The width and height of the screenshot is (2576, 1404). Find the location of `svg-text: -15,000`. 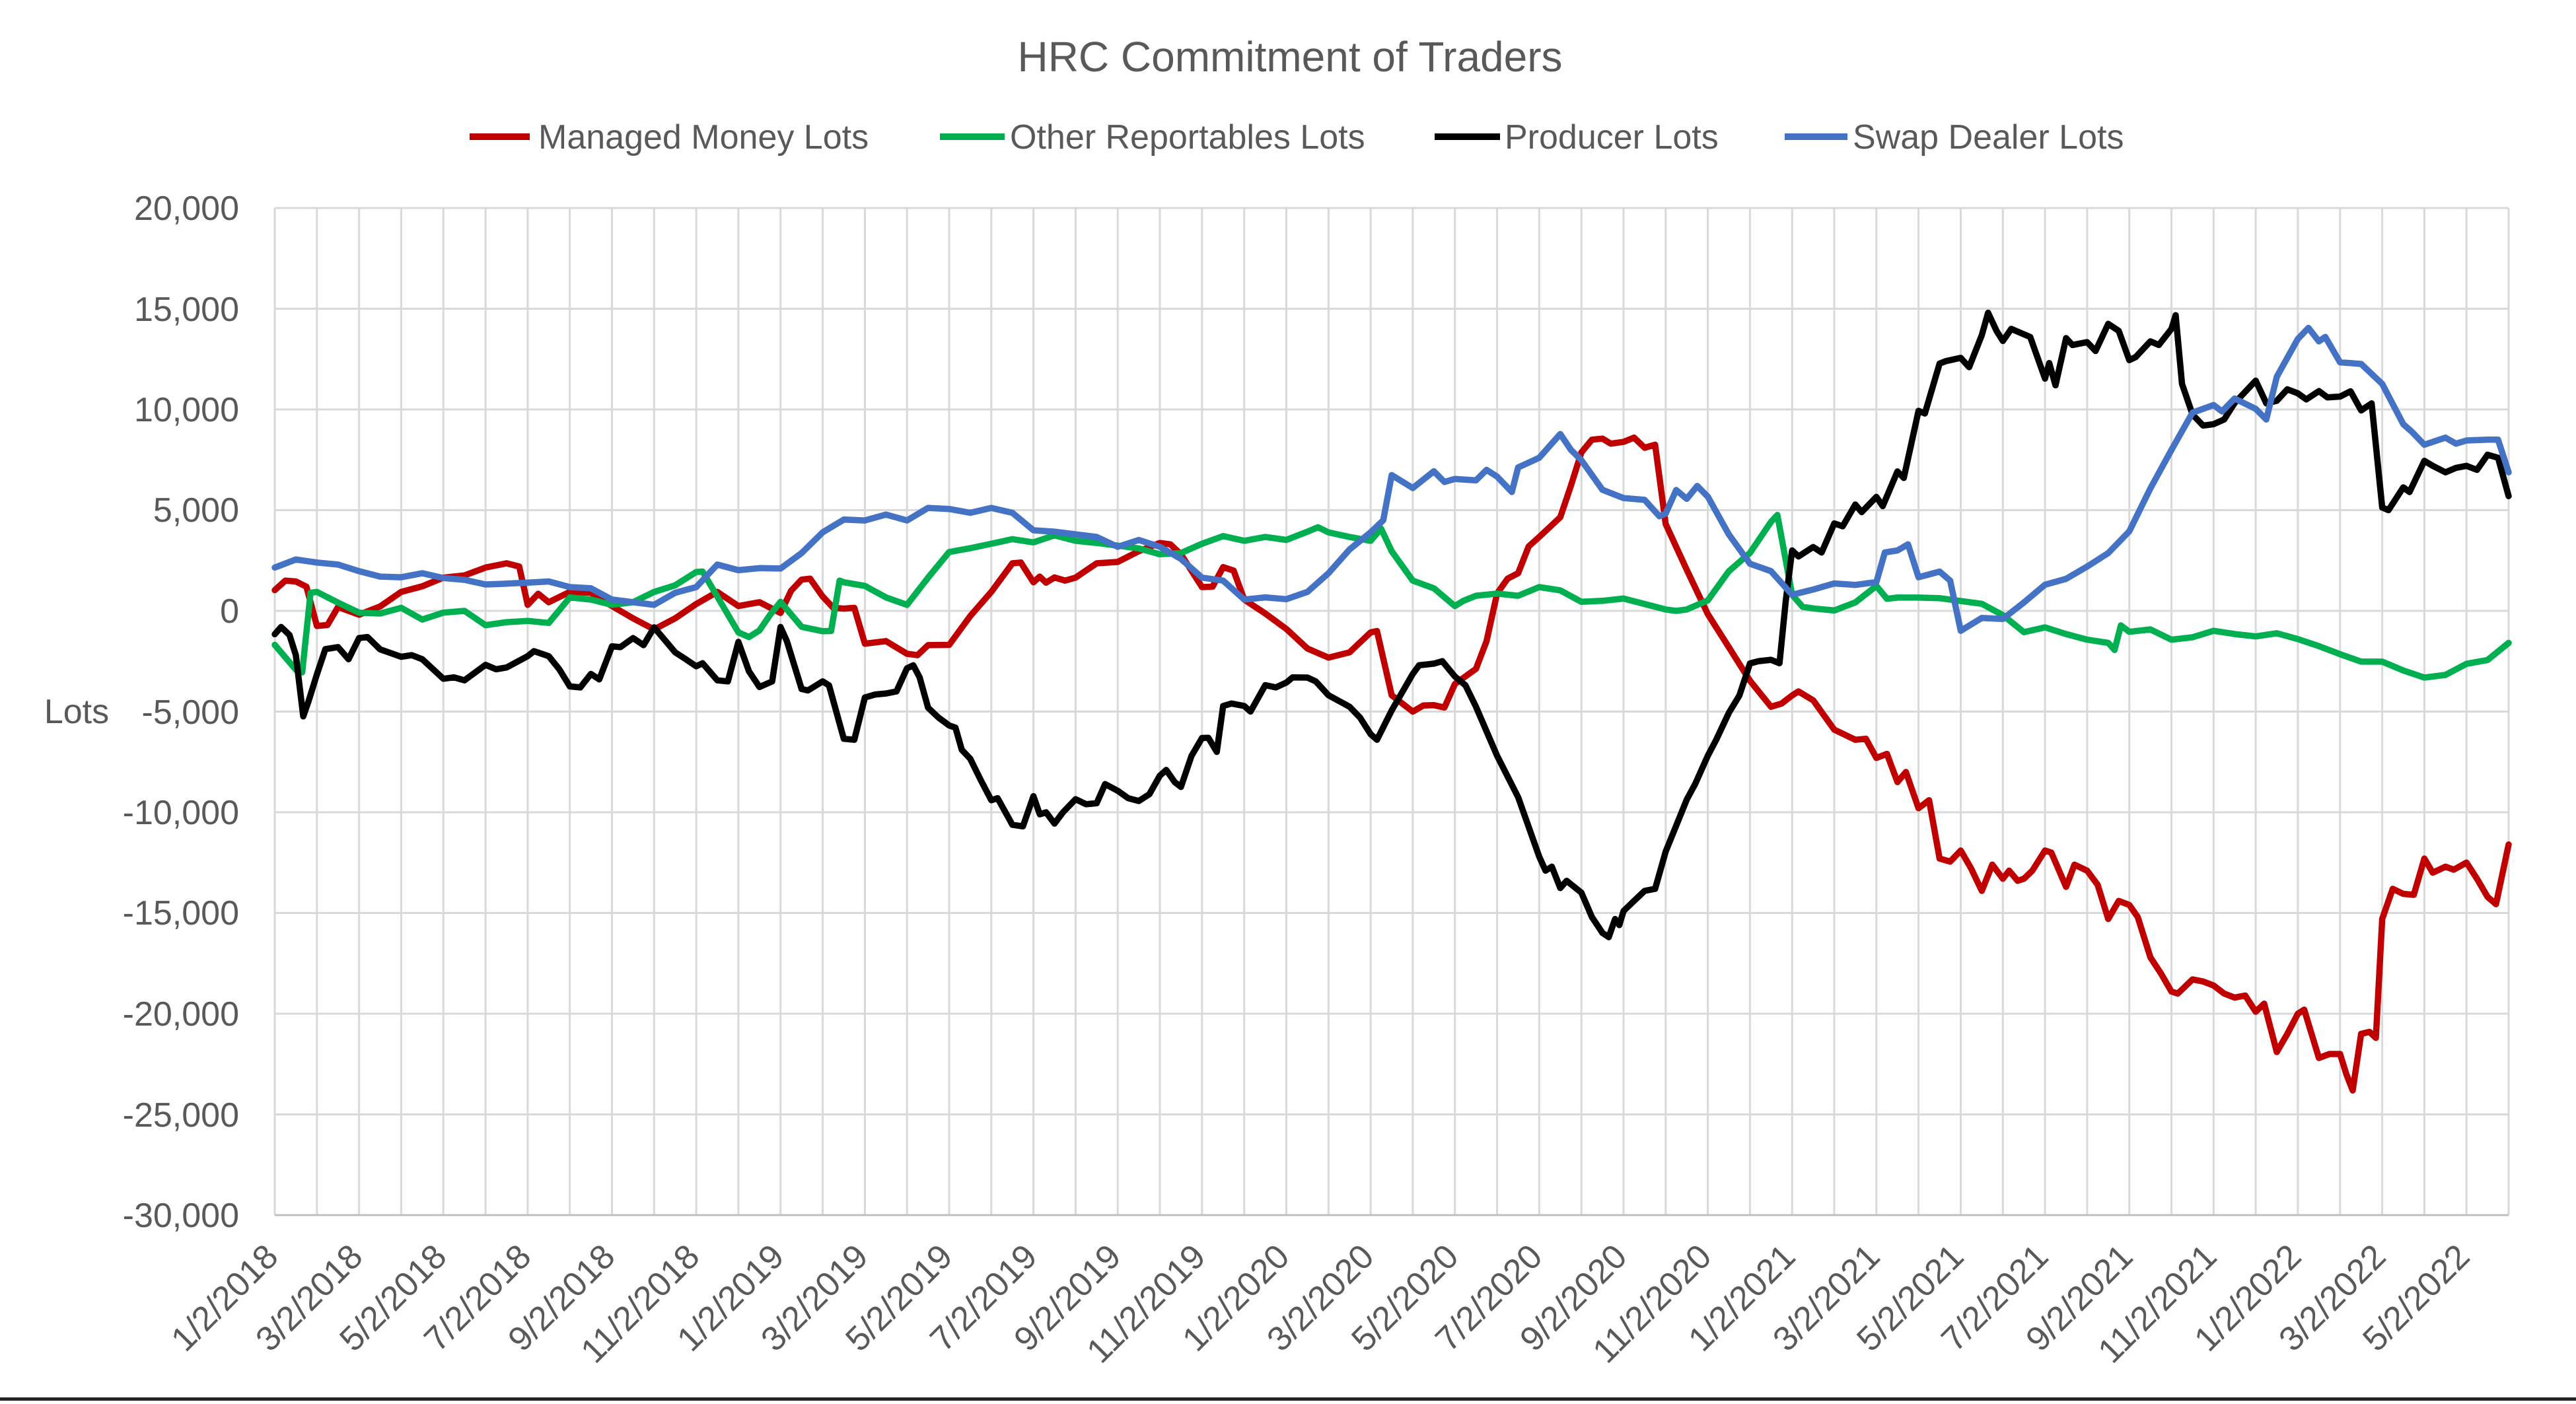

svg-text: -15,000 is located at coordinates (181, 913).